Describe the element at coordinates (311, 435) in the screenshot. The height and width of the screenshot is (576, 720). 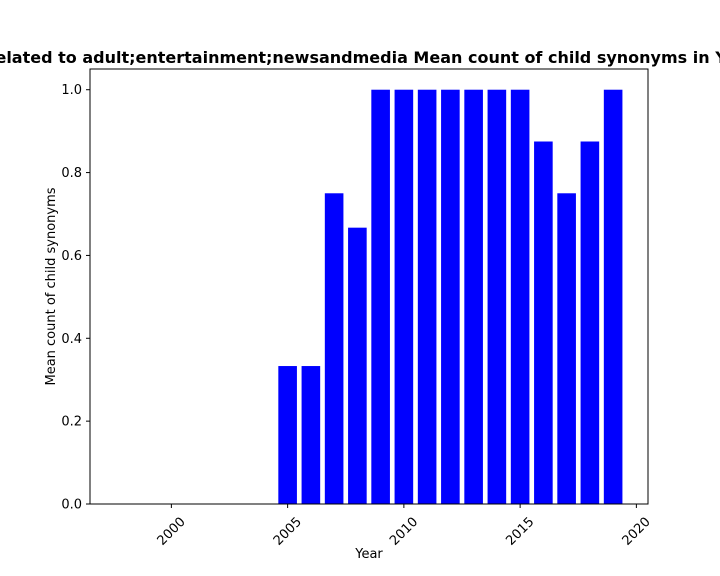
I see `bar-2006` at that location.